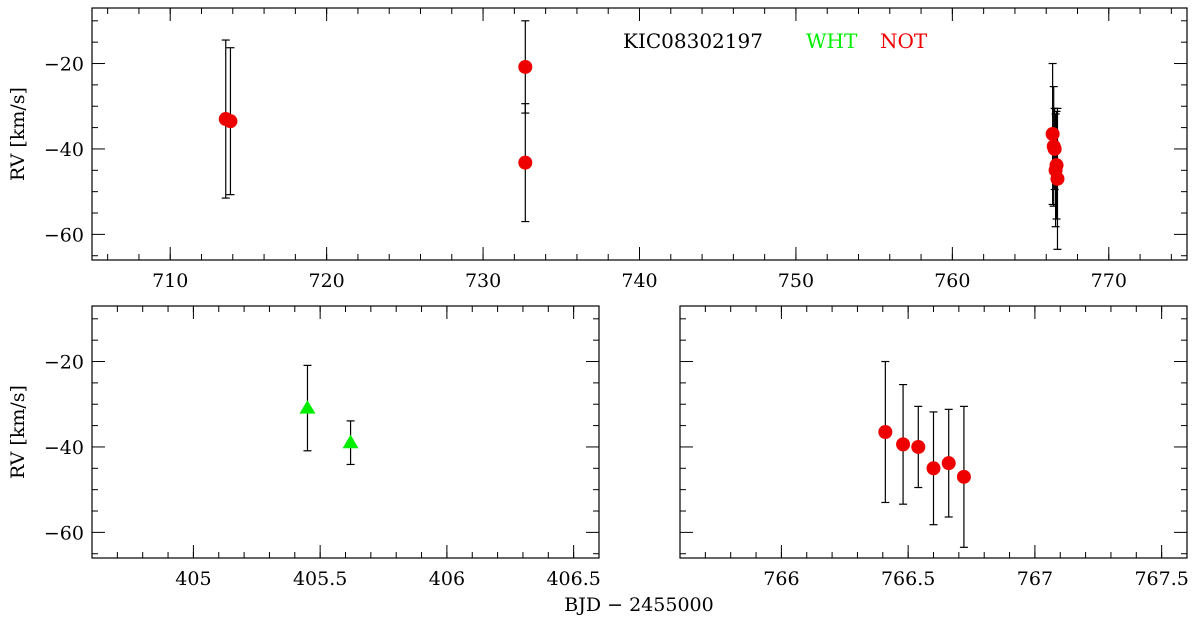  Describe the element at coordinates (320, 579) in the screenshot. I see `x-tick-label: 405.5` at that location.